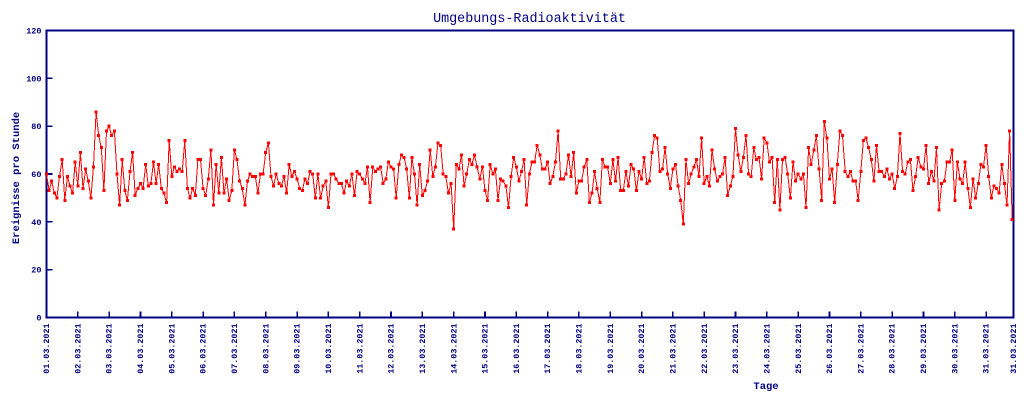  Describe the element at coordinates (955, 349) in the screenshot. I see `svg-text: 30.03.2021` at that location.